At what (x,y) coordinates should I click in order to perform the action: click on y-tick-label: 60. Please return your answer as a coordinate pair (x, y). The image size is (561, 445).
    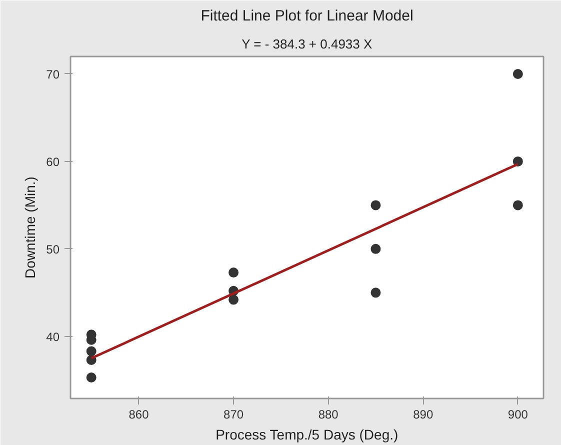
    Looking at the image, I should click on (53, 161).